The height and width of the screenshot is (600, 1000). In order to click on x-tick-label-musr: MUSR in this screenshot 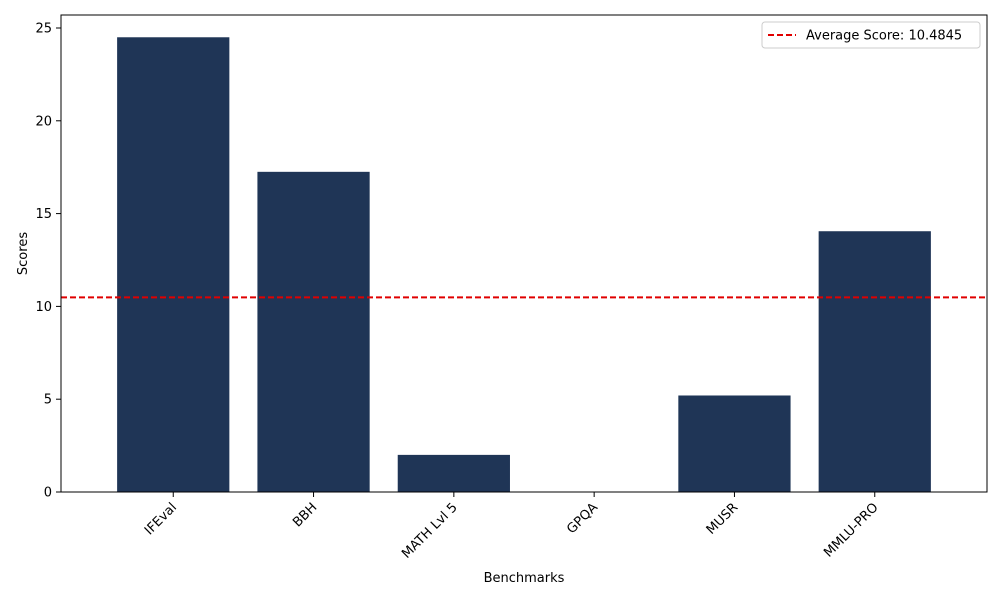, I will do `click(722, 518)`.